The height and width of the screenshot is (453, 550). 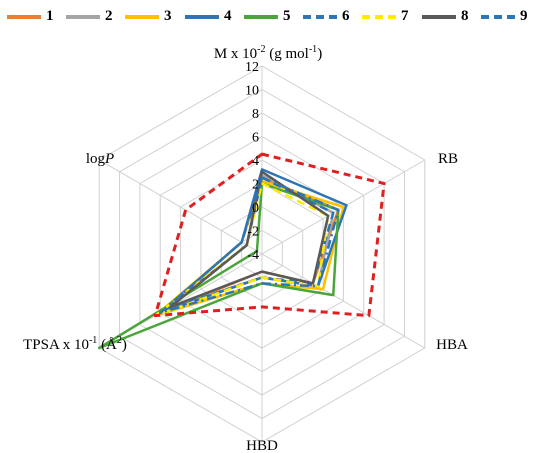 What do you see at coordinates (255, 208) in the screenshot?
I see `tick-label: 0` at bounding box center [255, 208].